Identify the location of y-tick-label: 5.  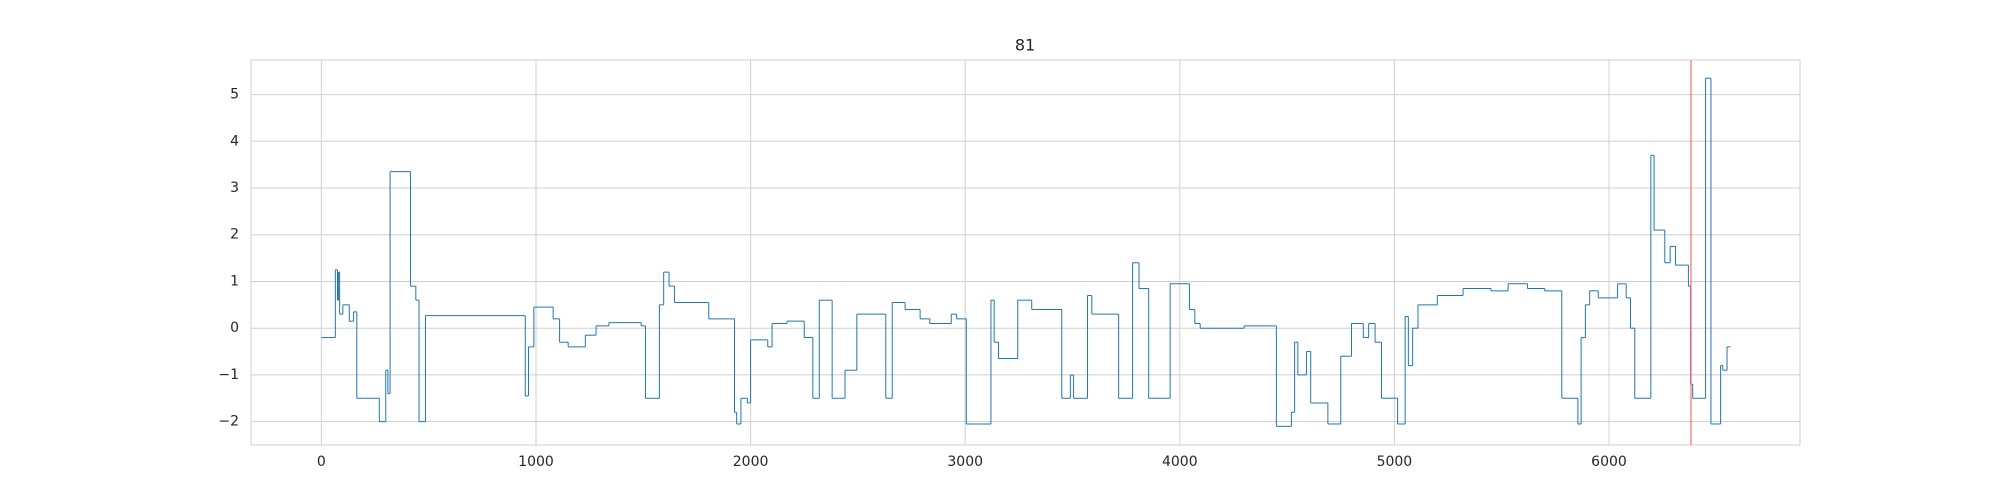
(234, 95).